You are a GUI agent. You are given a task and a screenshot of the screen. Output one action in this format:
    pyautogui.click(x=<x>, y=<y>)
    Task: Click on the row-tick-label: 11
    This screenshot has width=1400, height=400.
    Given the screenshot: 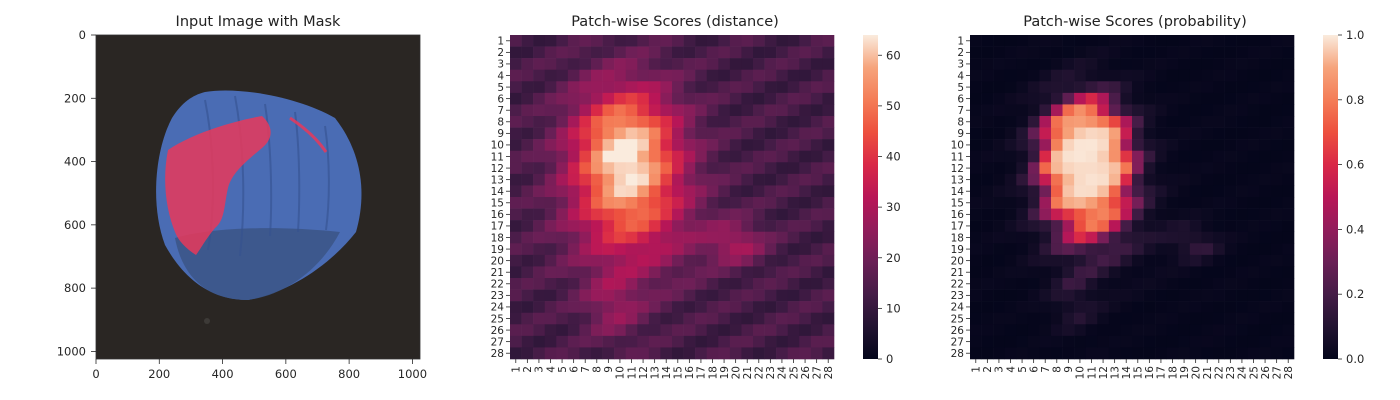 What is the action you would take?
    pyautogui.click(x=497, y=157)
    